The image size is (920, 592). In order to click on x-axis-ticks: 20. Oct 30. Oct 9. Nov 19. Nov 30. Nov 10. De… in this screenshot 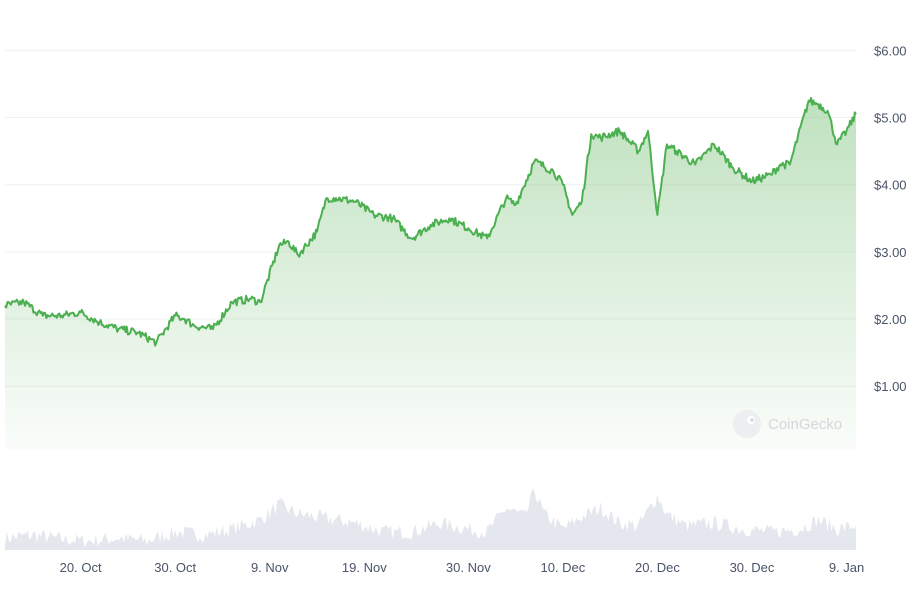, I will do `click(462, 567)`.